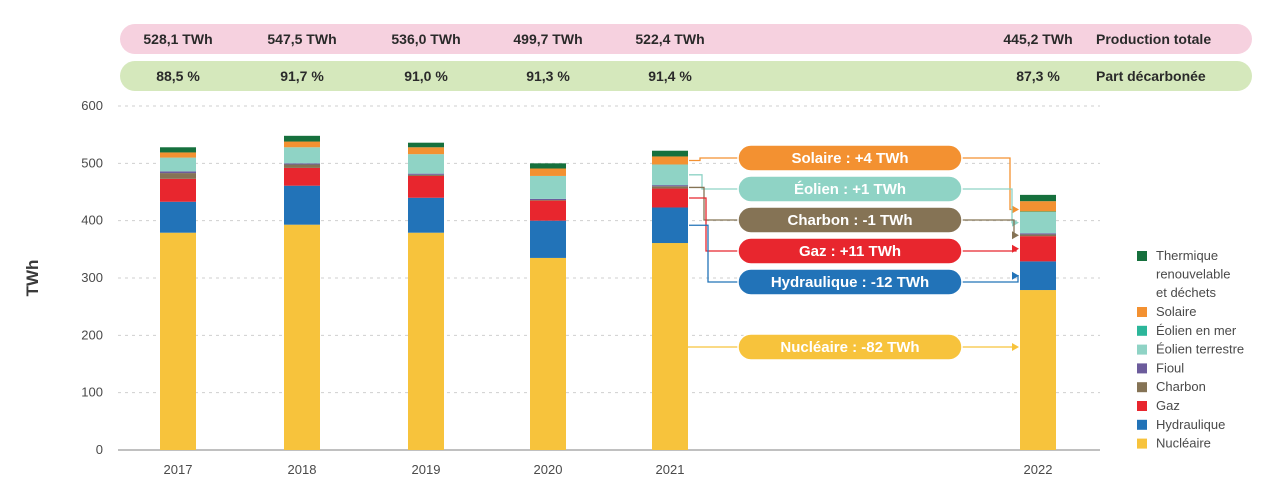 This screenshot has height=492, width=1280. What do you see at coordinates (1151, 76) in the screenshot?
I see `part-decarbonee-label: Part décarbonée` at bounding box center [1151, 76].